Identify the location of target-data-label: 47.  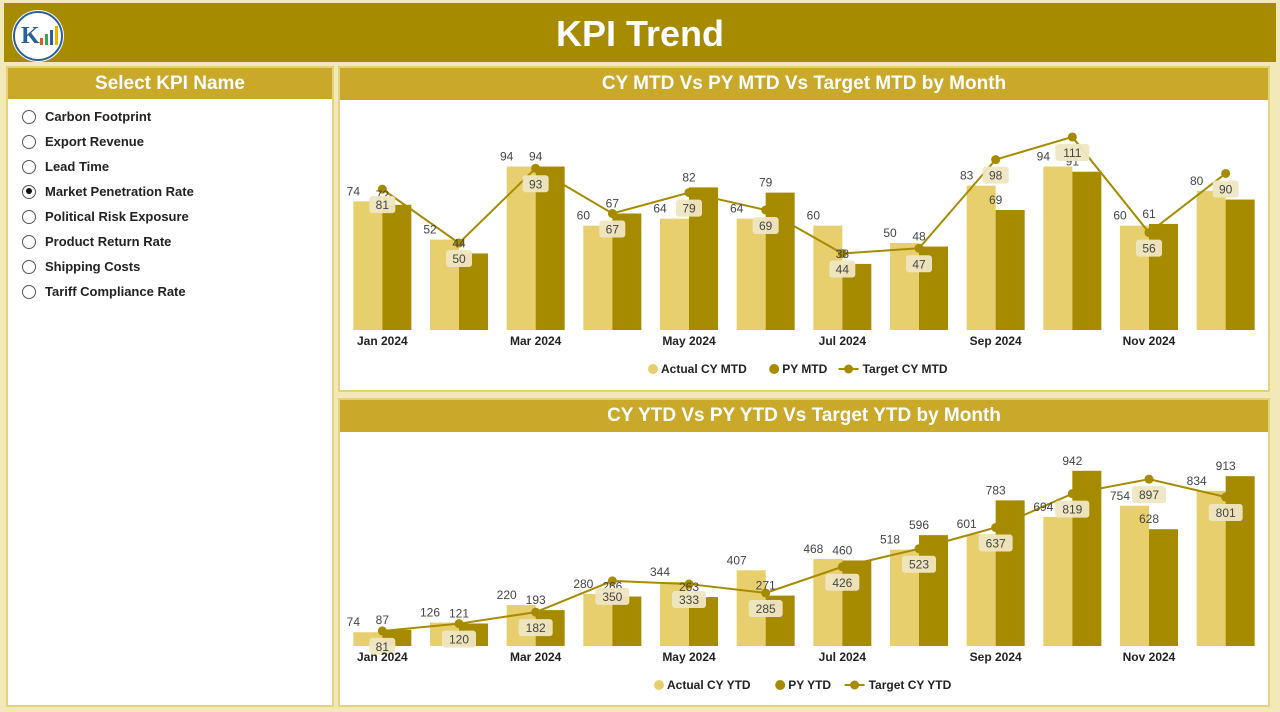
(919, 264).